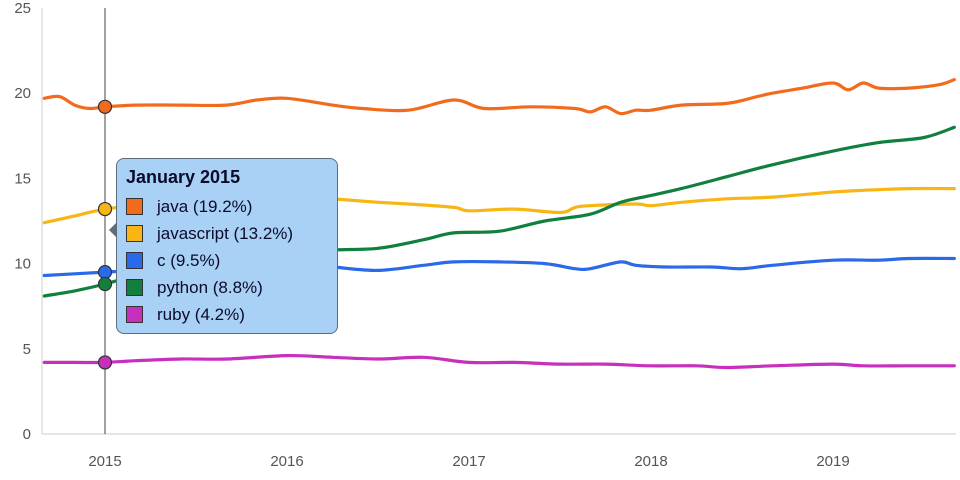  Describe the element at coordinates (27, 349) in the screenshot. I see `y-tick-label: 5` at that location.